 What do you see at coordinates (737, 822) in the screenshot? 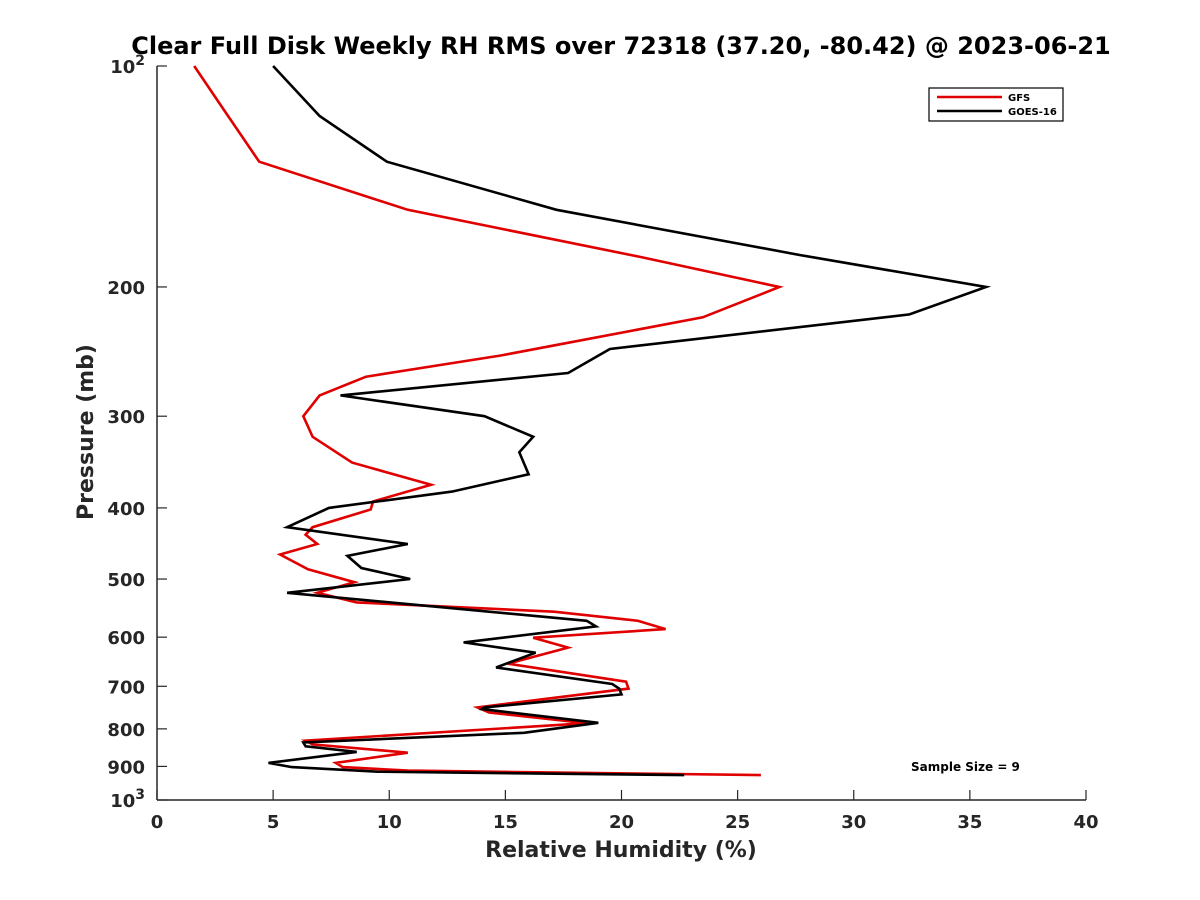
I see `x-tick-label: 25` at bounding box center [737, 822].